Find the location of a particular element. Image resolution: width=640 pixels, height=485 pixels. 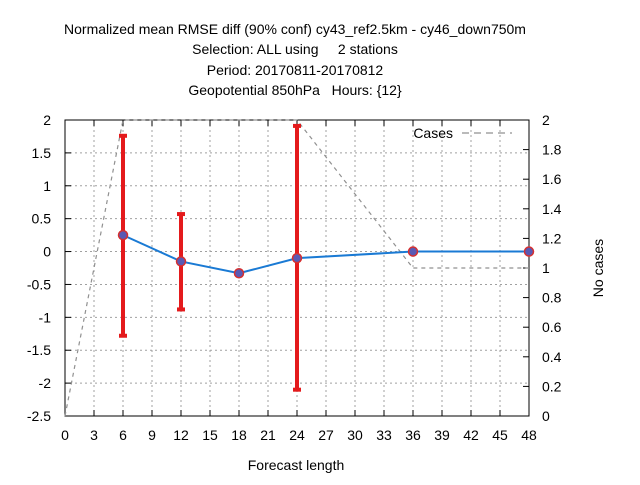

y2-axis-label: No cases is located at coordinates (598, 268).